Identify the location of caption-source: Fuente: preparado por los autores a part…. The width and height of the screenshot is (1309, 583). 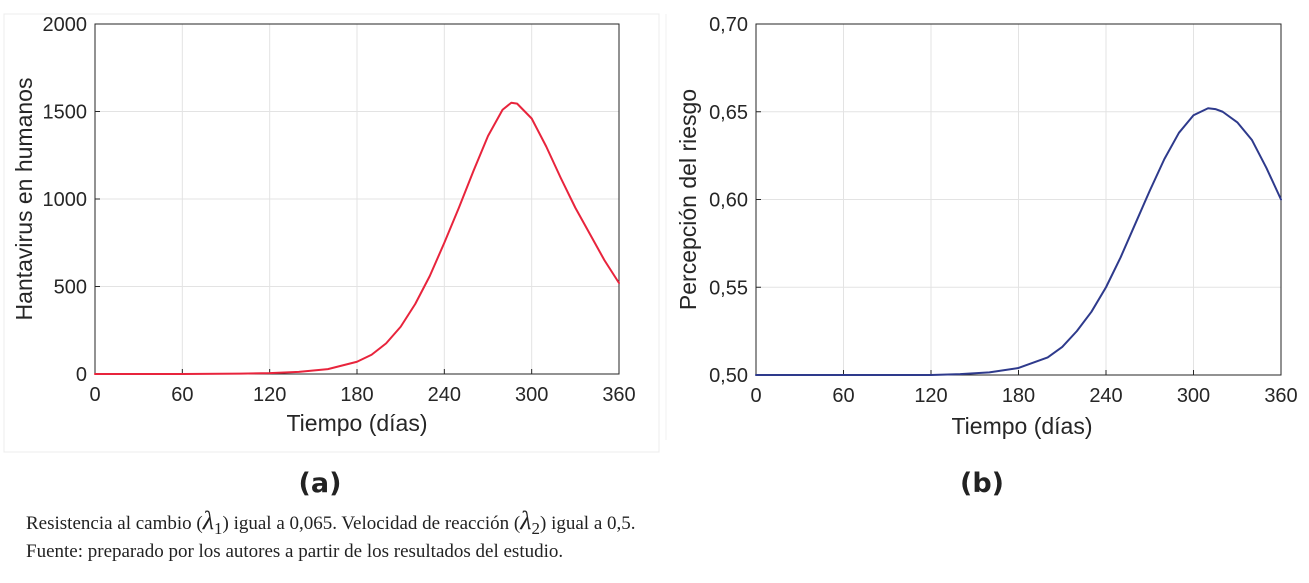
(295, 551).